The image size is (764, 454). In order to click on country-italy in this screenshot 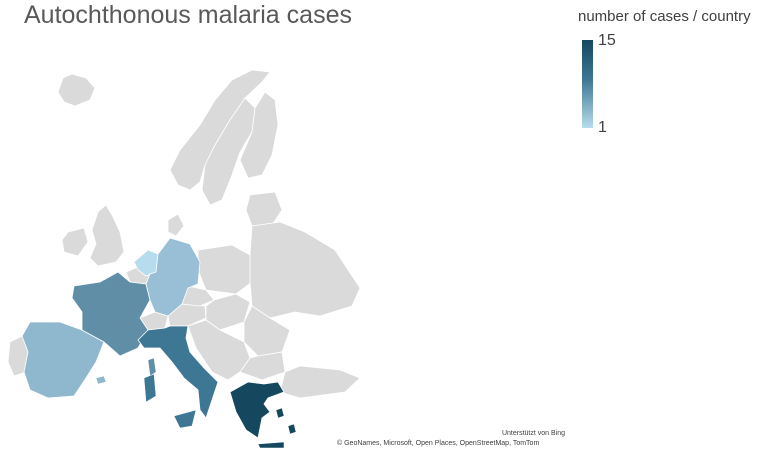, I will do `click(178, 372)`.